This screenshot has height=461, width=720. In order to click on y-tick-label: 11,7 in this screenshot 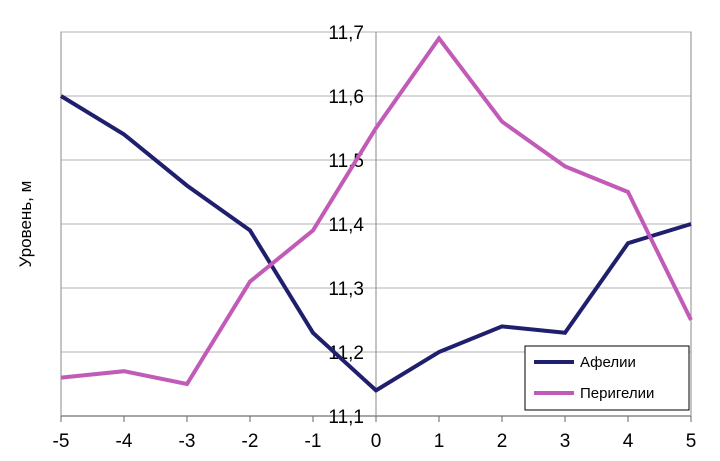, I will do `click(346, 33)`.